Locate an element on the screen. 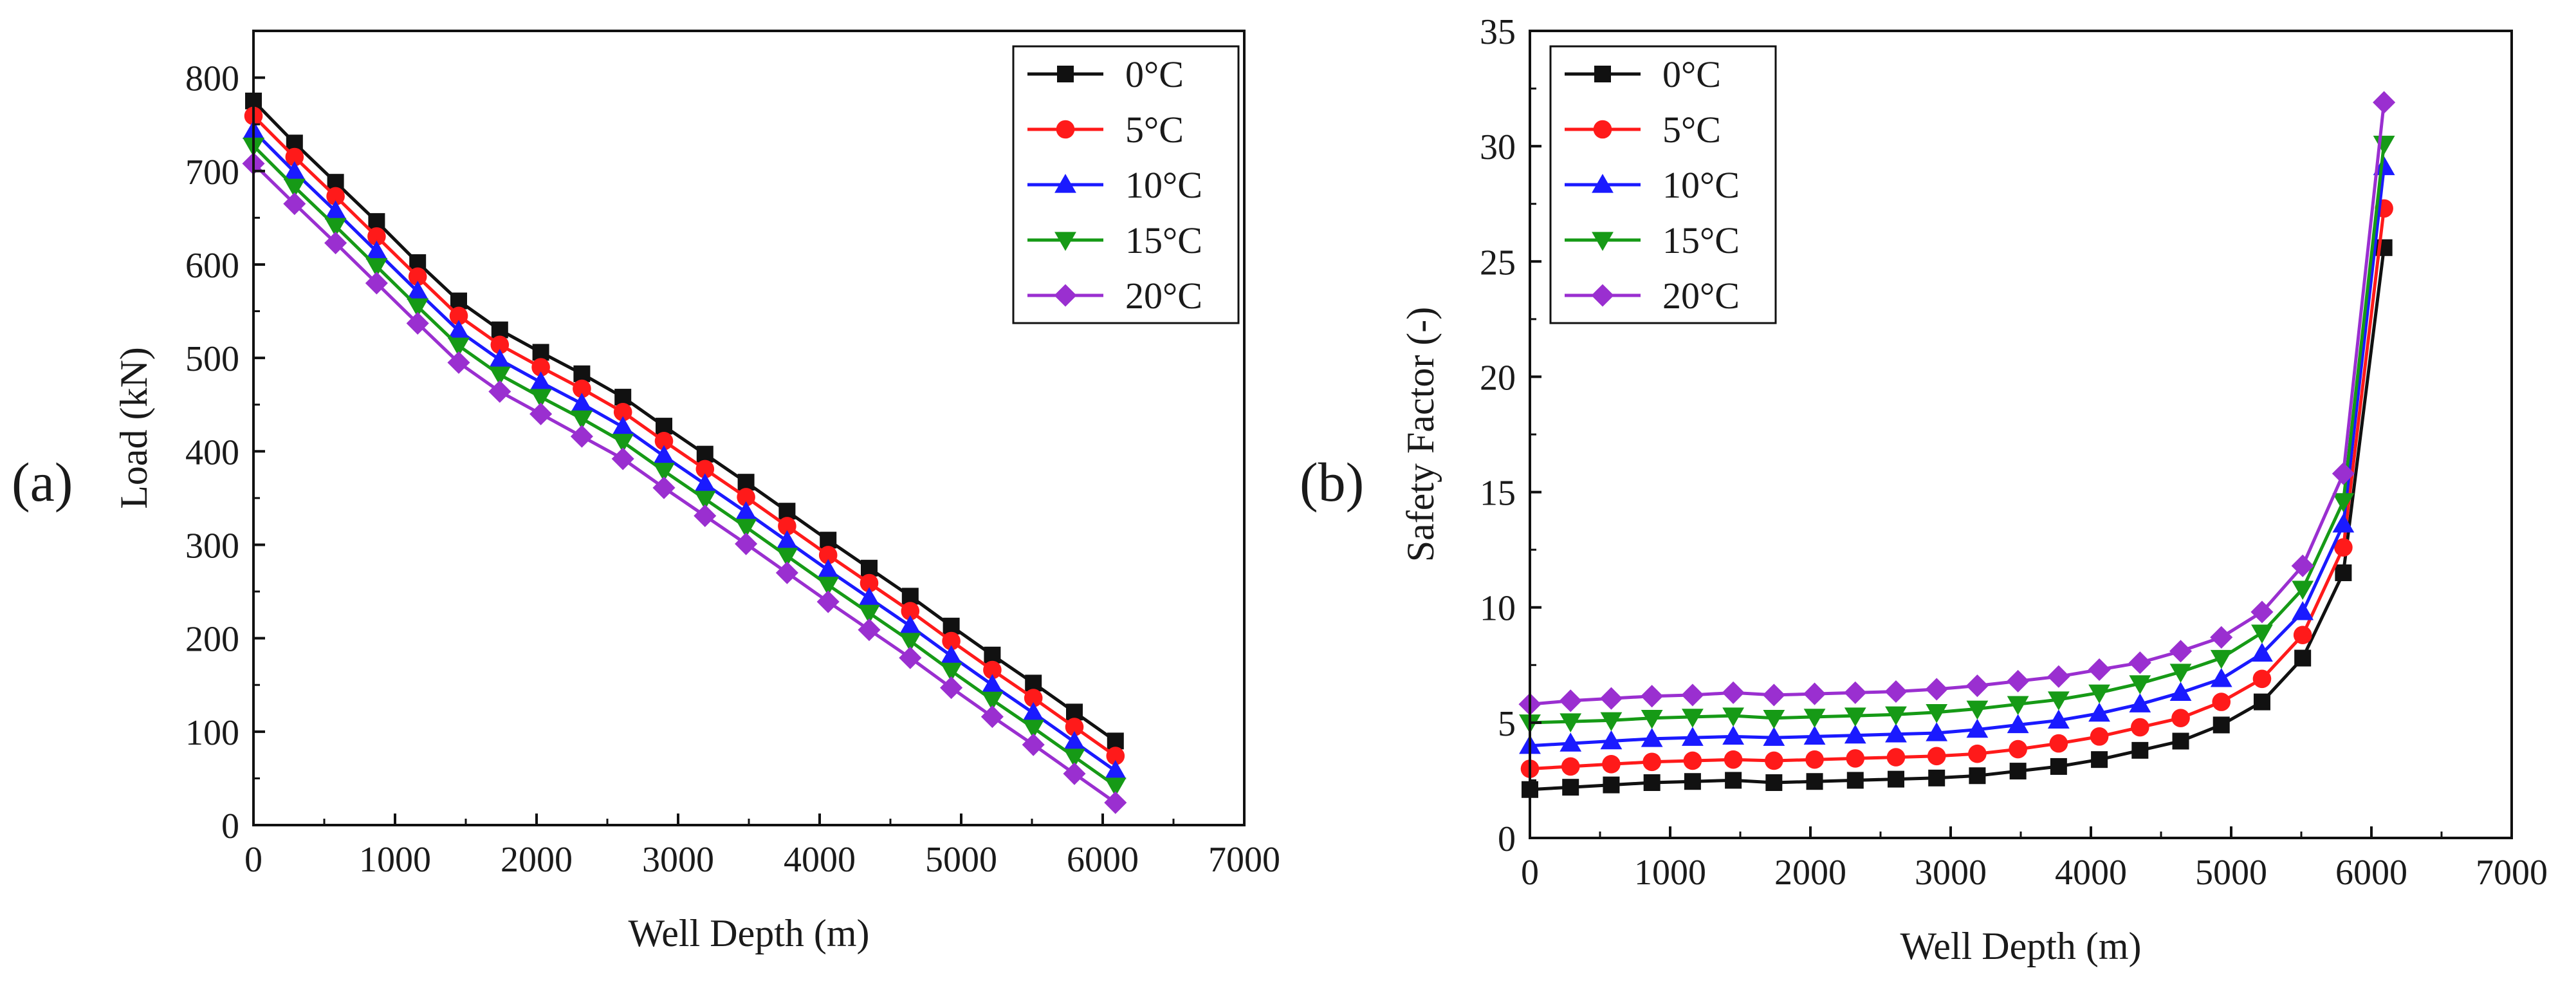 The width and height of the screenshot is (2576, 995). y-tick-label-b-7: 35 is located at coordinates (1498, 32).